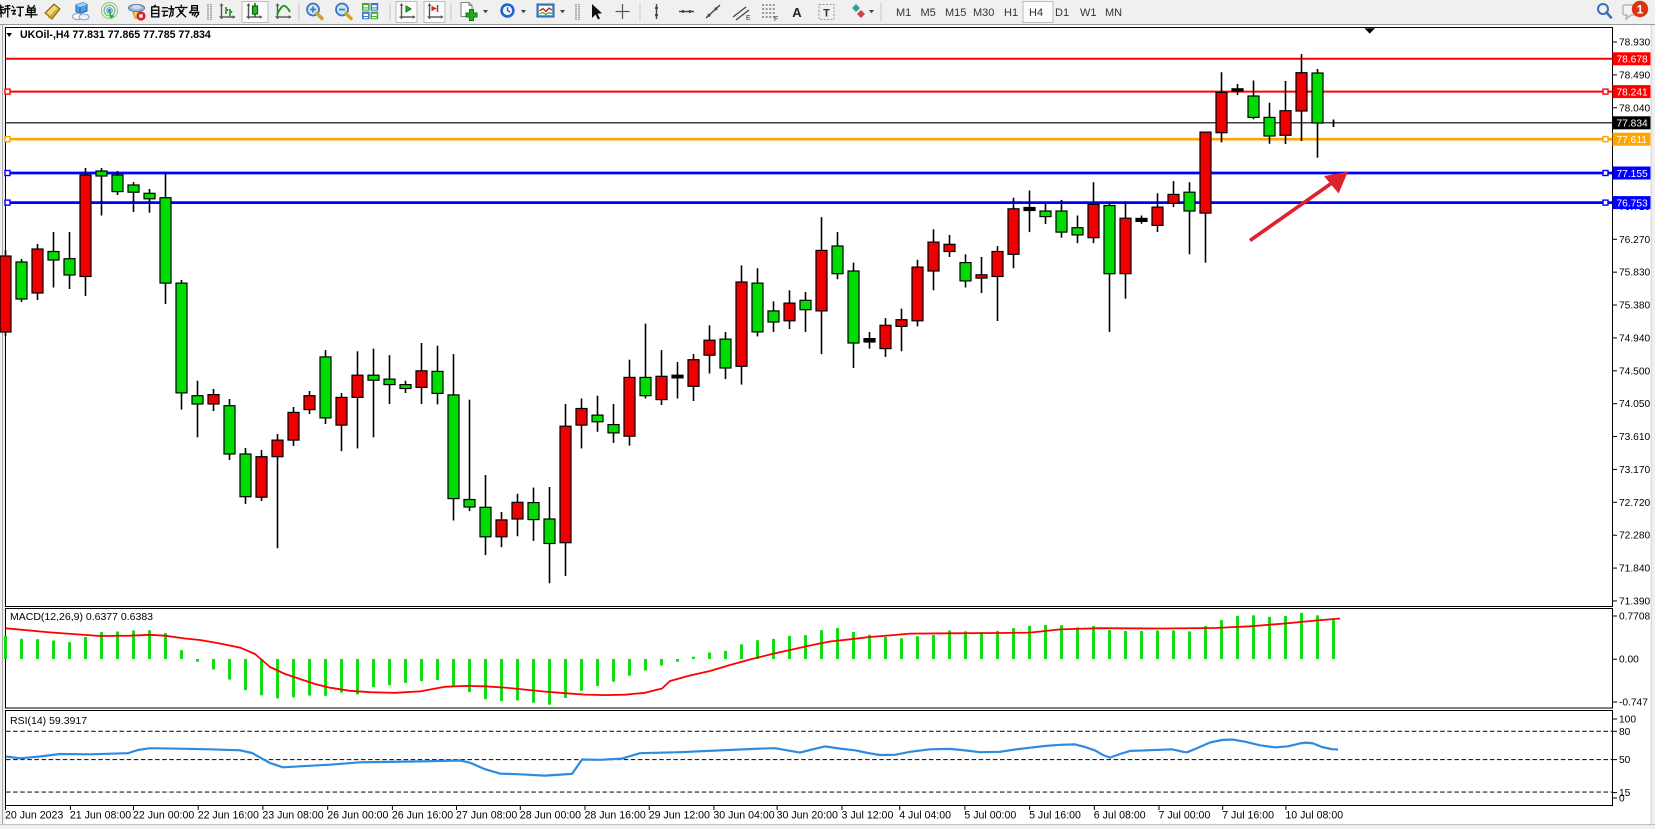  I want to click on svg-text: MACD(12,26,9) 0.6377 0.6383, so click(81, 617).